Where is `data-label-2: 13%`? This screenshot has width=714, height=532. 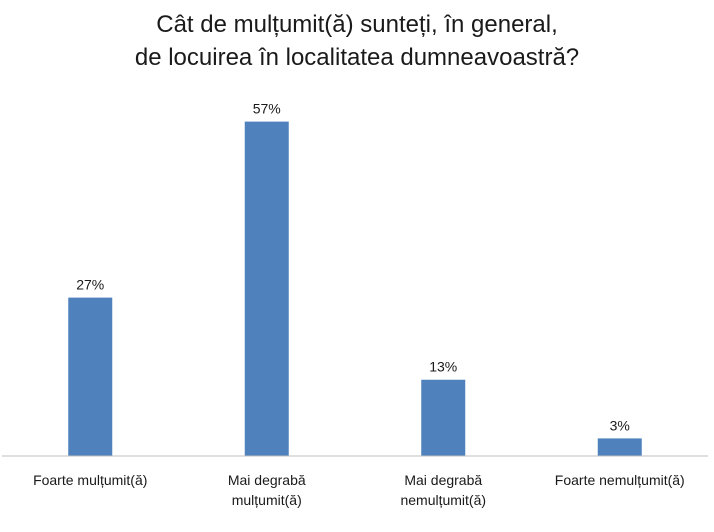
data-label-2: 13% is located at coordinates (443, 367).